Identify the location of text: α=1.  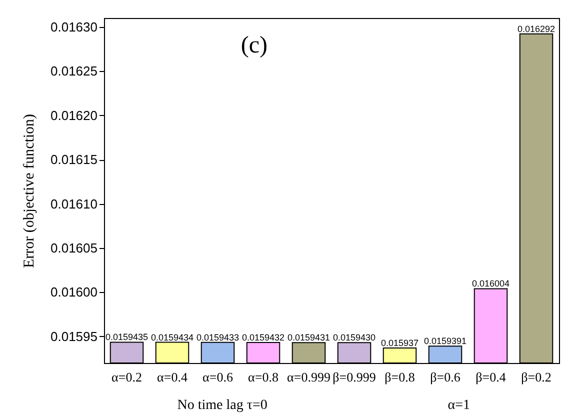
(459, 405).